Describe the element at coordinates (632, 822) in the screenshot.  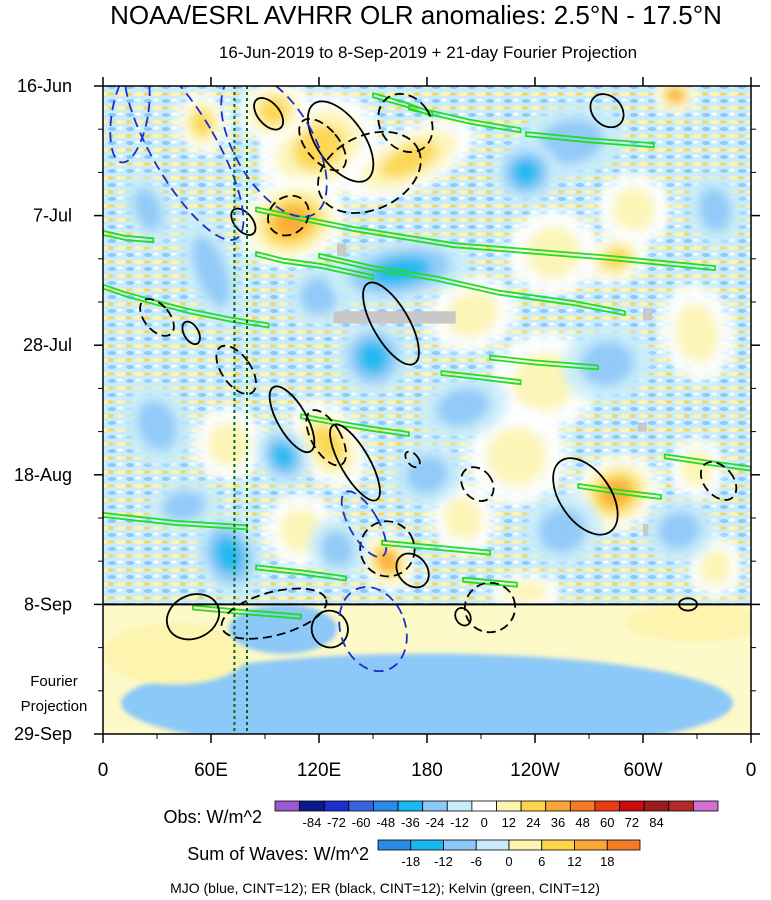
I see `obs-colorbar-tick: 72` at that location.